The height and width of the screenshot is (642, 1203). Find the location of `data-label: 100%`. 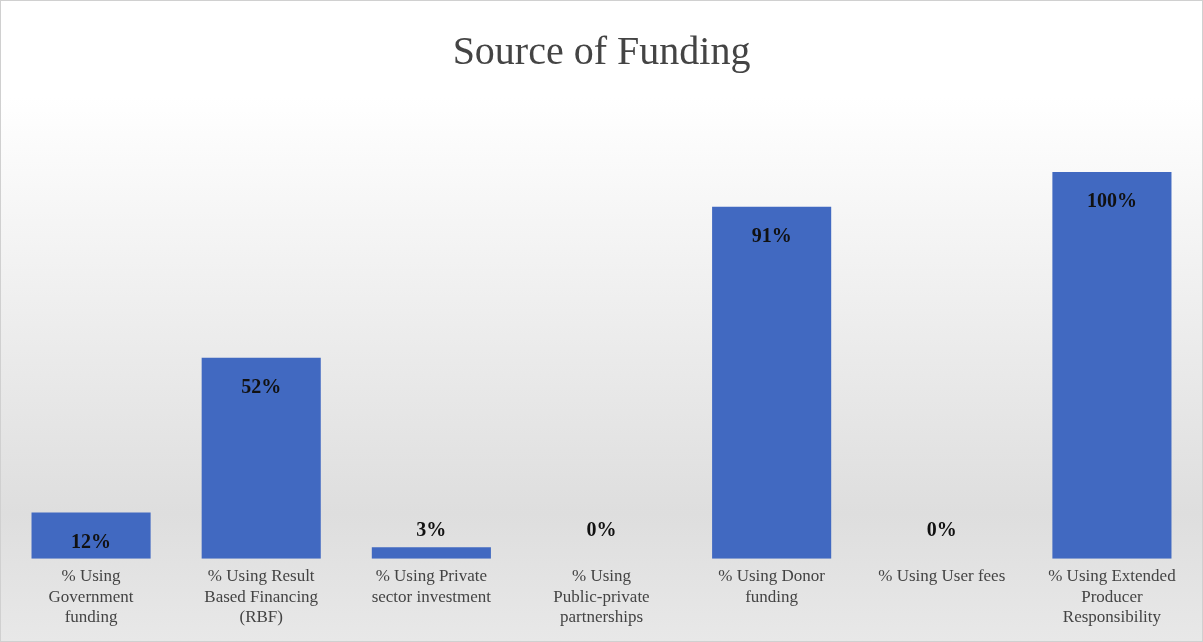

data-label: 100% is located at coordinates (1111, 200).